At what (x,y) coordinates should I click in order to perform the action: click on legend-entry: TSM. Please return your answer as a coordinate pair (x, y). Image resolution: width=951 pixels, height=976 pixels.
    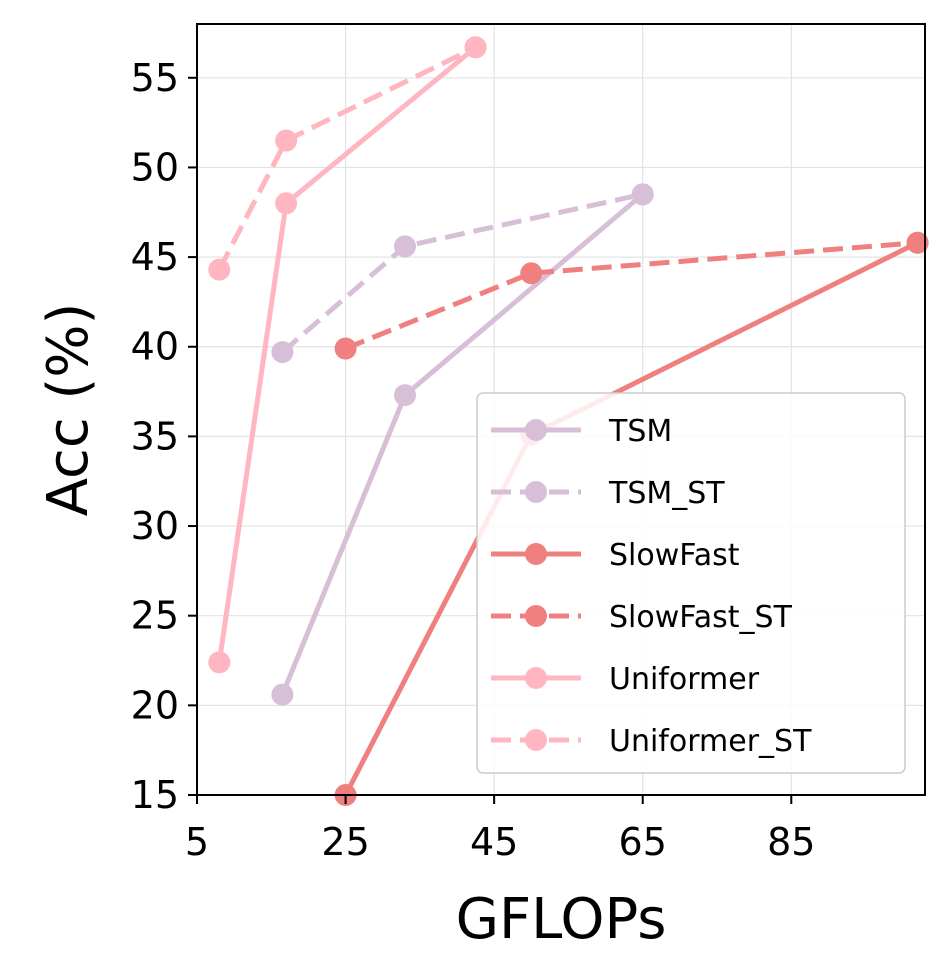
    Looking at the image, I should click on (581, 431).